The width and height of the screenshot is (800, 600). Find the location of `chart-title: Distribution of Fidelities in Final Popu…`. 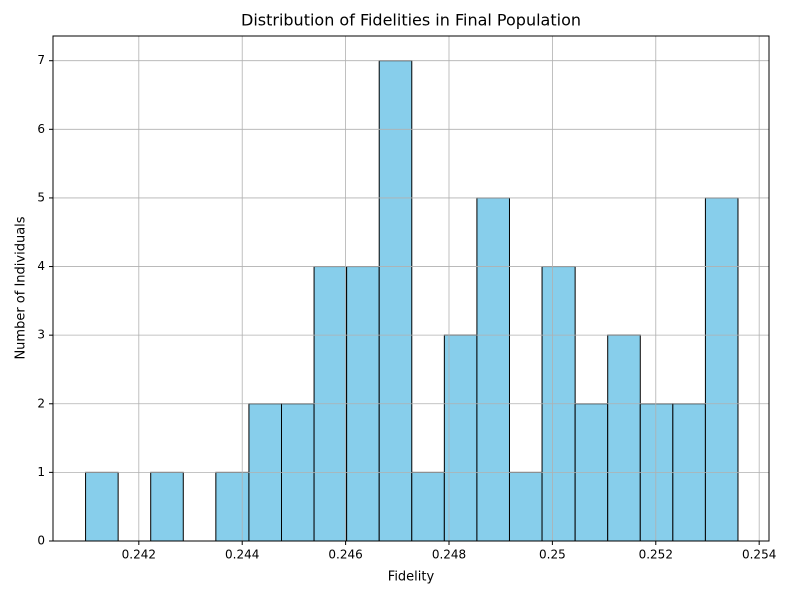

chart-title: Distribution of Fidelities in Final Popu… is located at coordinates (411, 20).